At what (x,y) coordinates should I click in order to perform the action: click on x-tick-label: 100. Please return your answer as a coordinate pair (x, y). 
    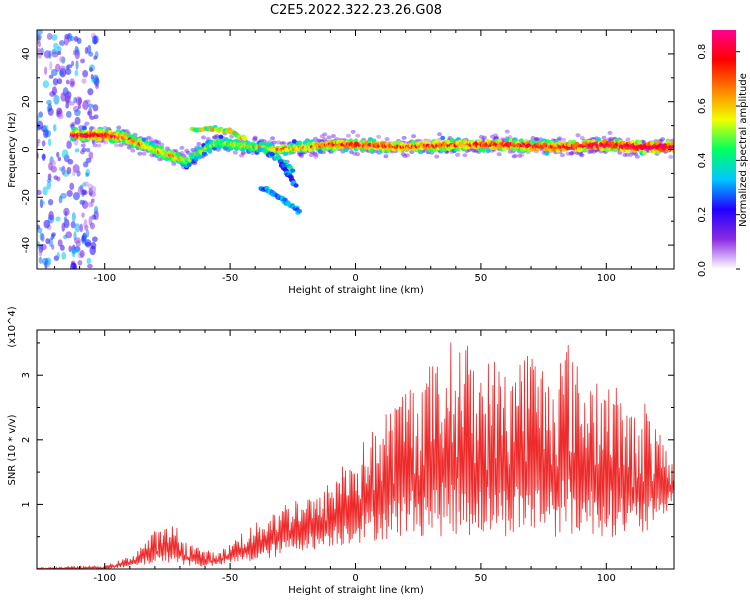
    Looking at the image, I should click on (606, 278).